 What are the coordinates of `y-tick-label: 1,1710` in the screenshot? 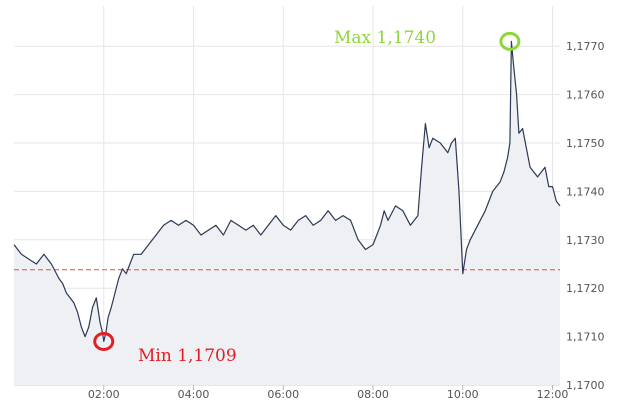 It's located at (585, 337).